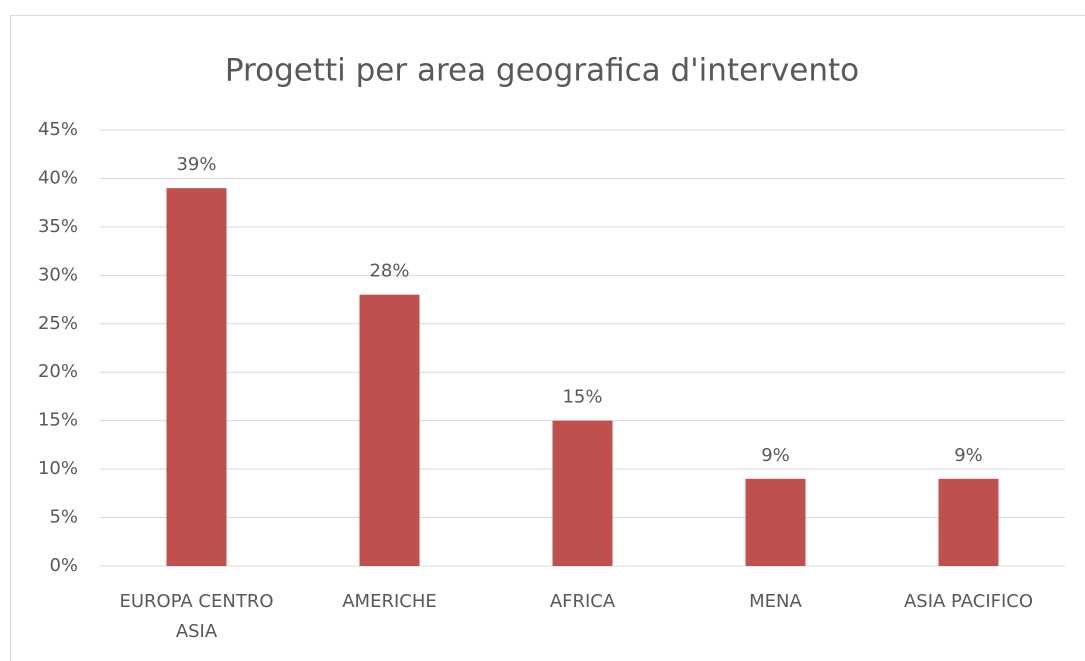 This screenshot has width=1085, height=661. Describe the element at coordinates (58, 371) in the screenshot. I see `y-tick-label: 20%` at that location.